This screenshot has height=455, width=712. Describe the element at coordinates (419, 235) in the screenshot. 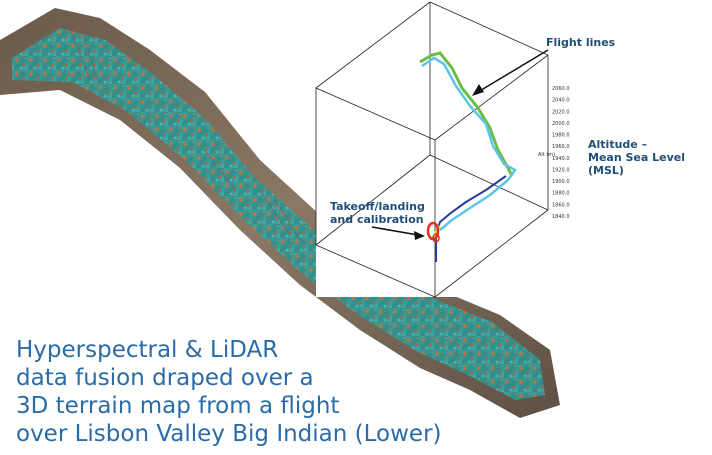

I see `takeoff-arrowhead` at that location.